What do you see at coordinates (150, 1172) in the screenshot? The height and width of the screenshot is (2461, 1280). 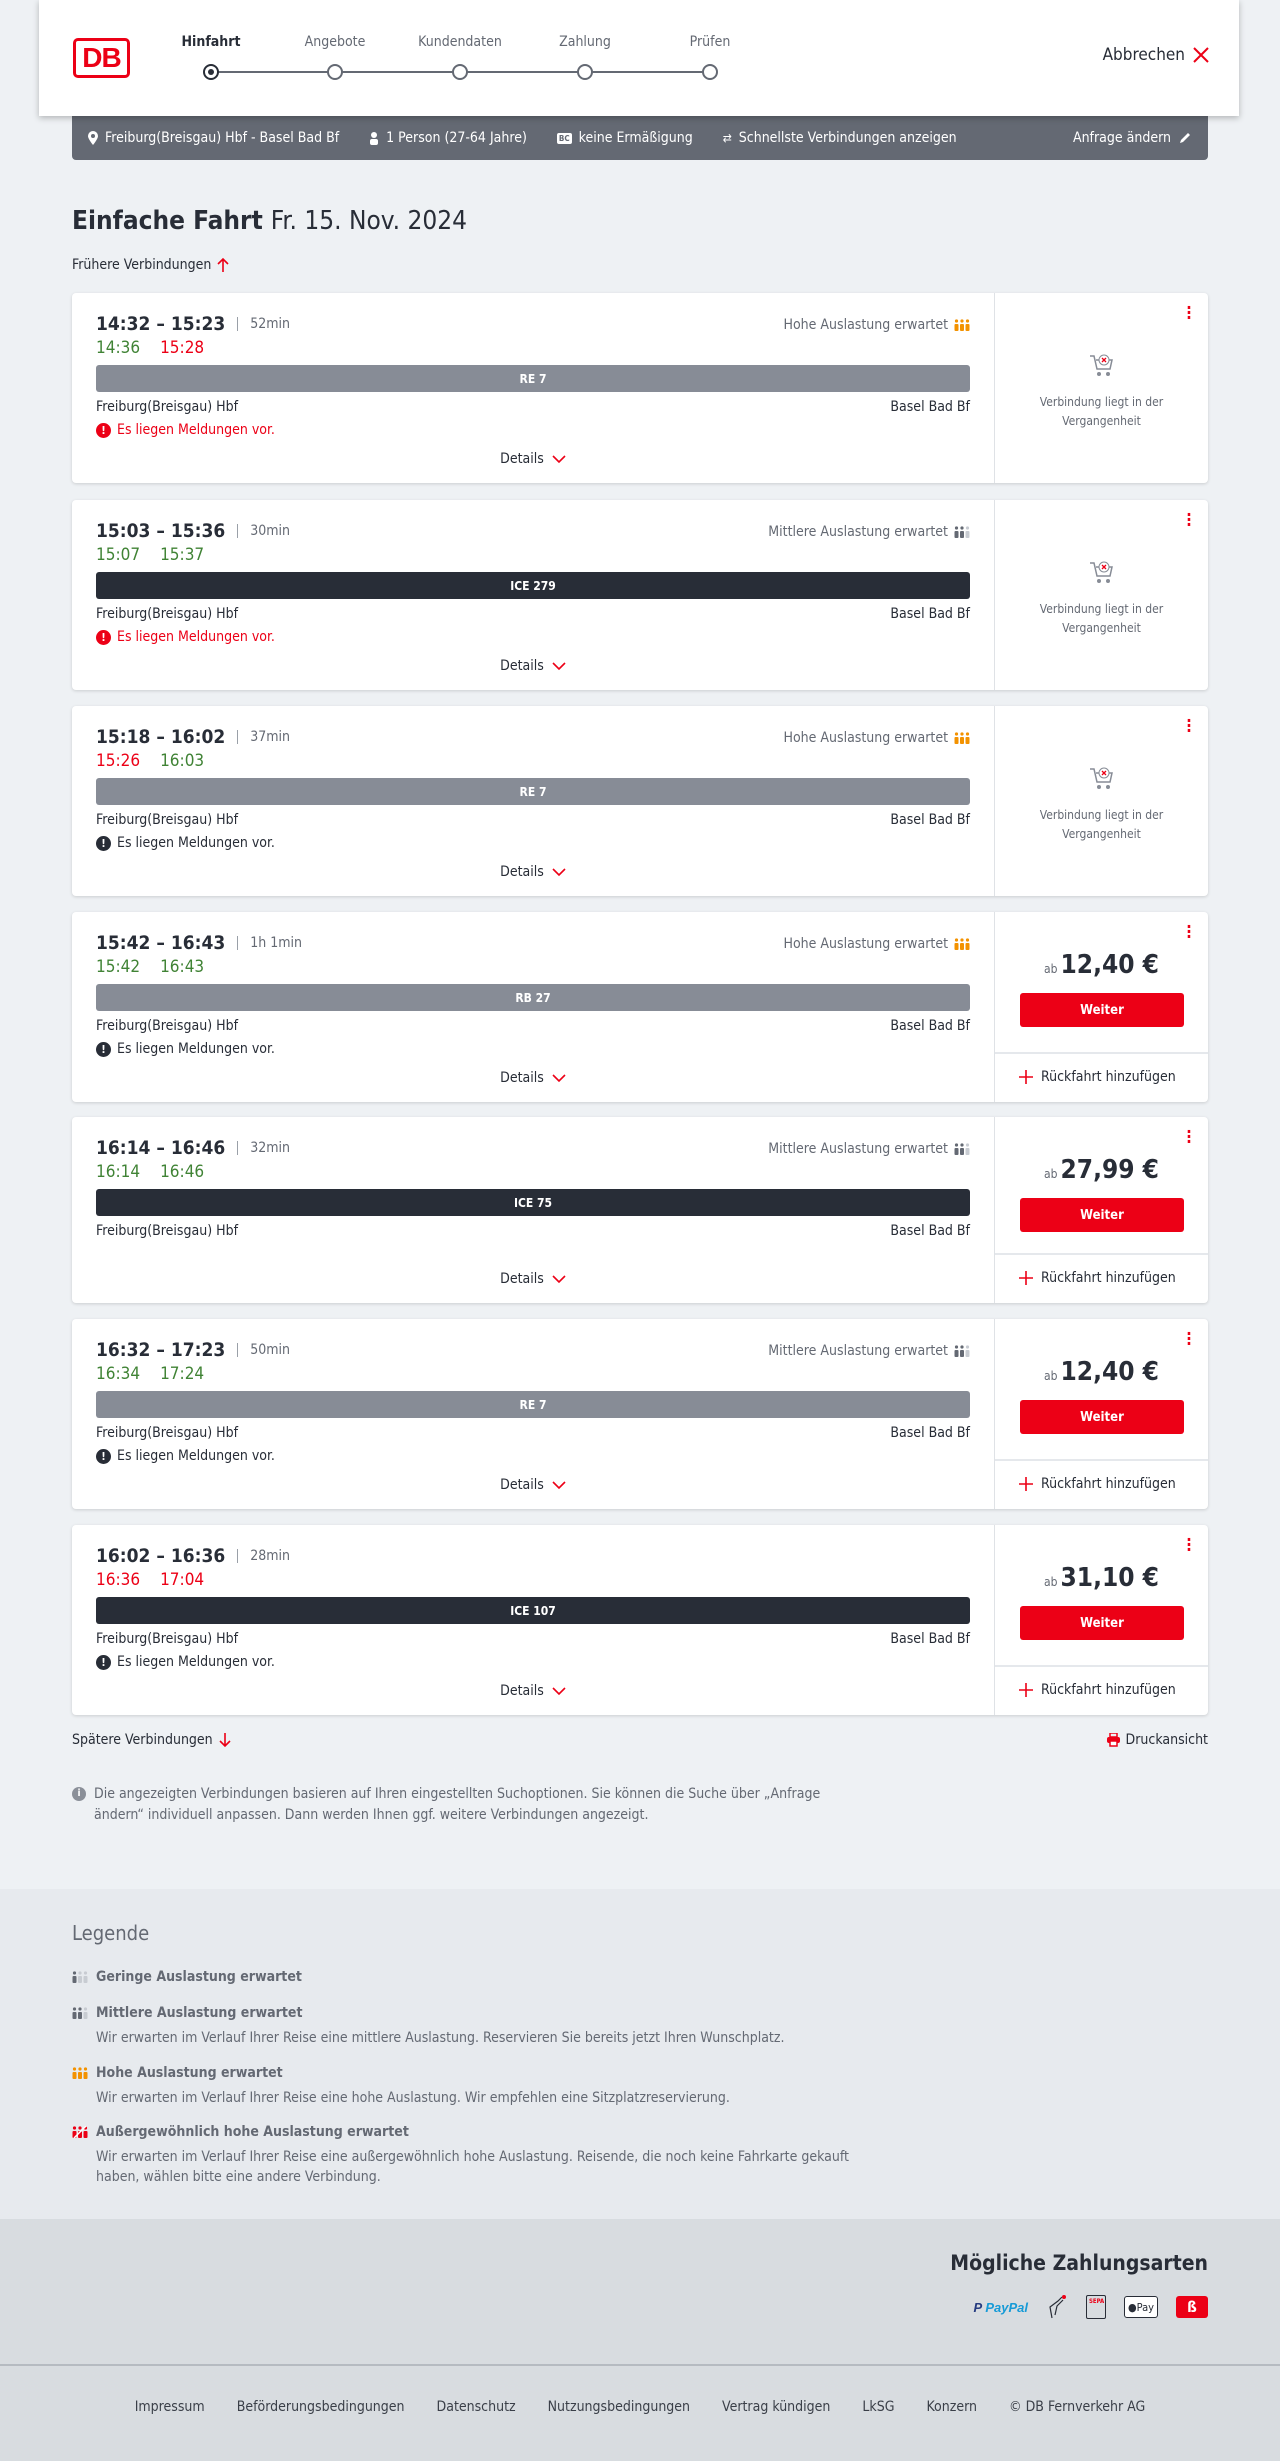 I see `realtime-times: 16:14 16:46` at bounding box center [150, 1172].